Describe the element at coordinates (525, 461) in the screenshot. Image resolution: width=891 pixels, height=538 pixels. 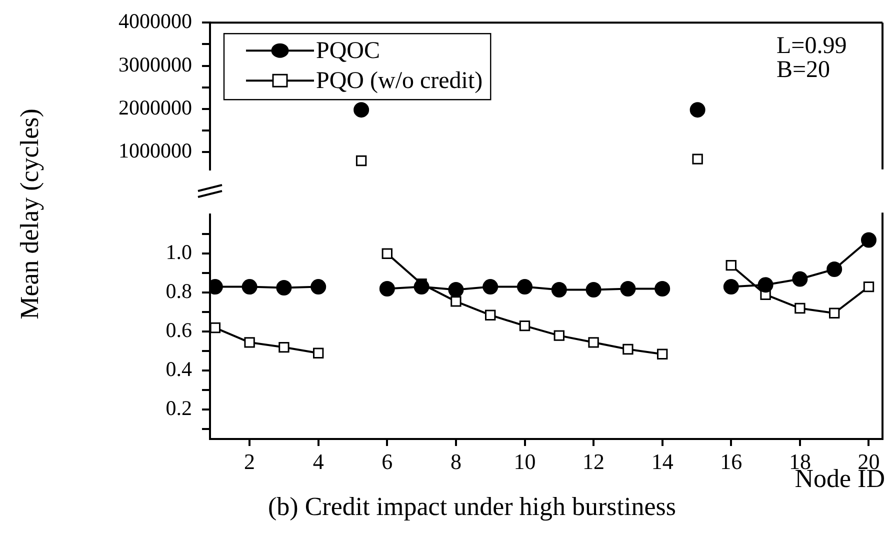
I see `x-tick-label: 10` at that location.